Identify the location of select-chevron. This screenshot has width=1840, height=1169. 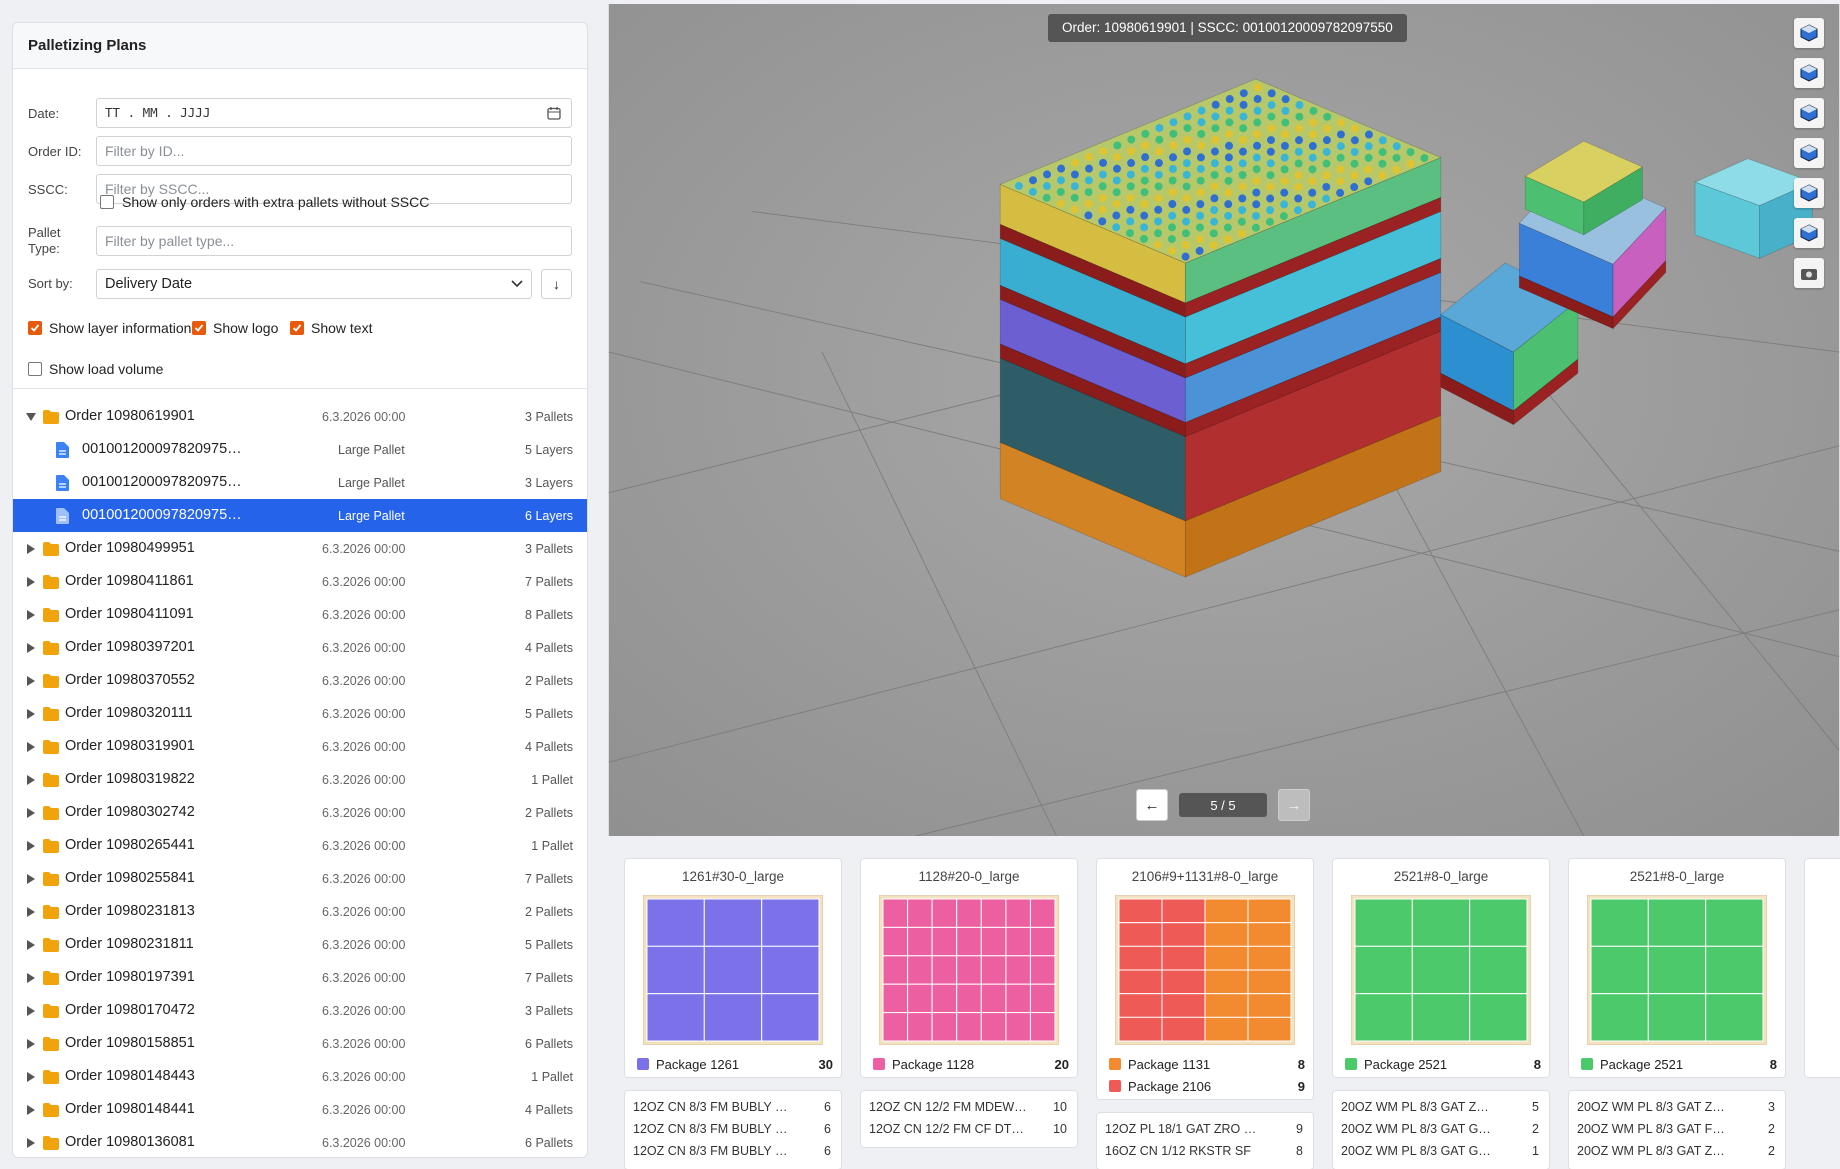
(517, 284).